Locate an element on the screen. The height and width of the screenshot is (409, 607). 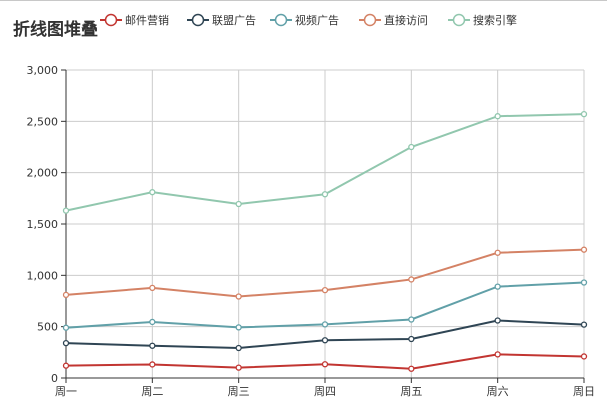
y-tick-label: 0 is located at coordinates (54, 378).